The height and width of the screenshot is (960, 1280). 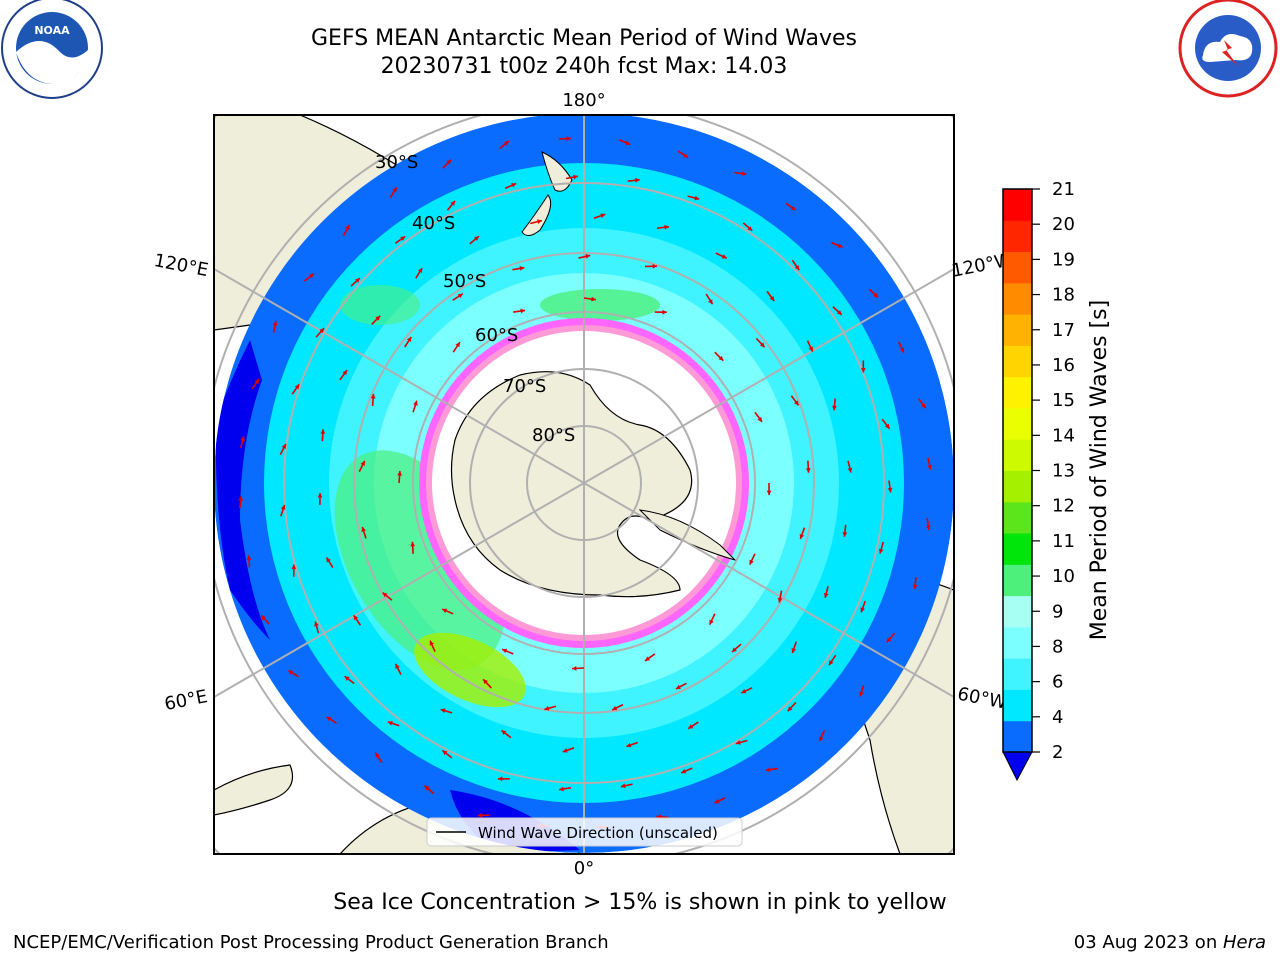 I want to click on colorbar-tick-label: 16, so click(x=1063, y=365).